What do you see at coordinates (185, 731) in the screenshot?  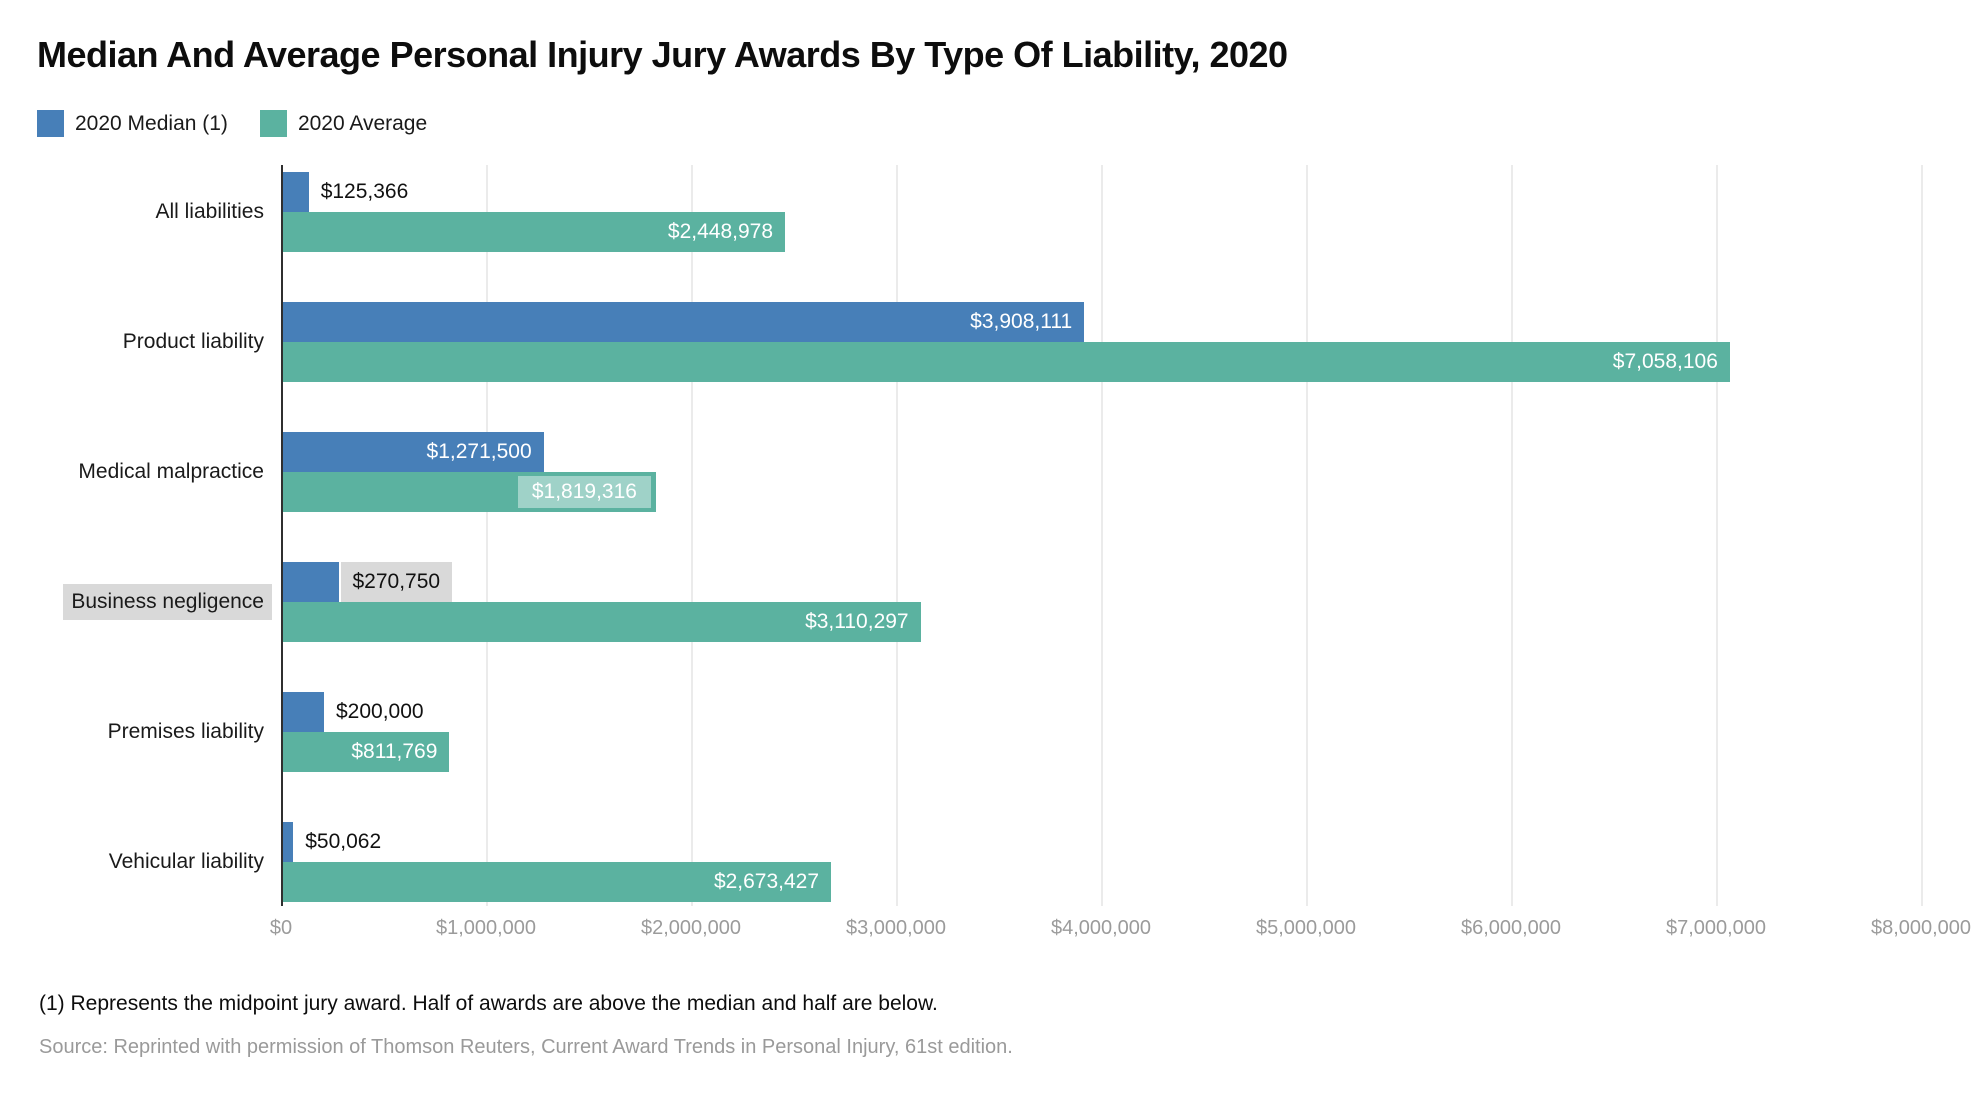 I see `category-label-text: Premises liability` at bounding box center [185, 731].